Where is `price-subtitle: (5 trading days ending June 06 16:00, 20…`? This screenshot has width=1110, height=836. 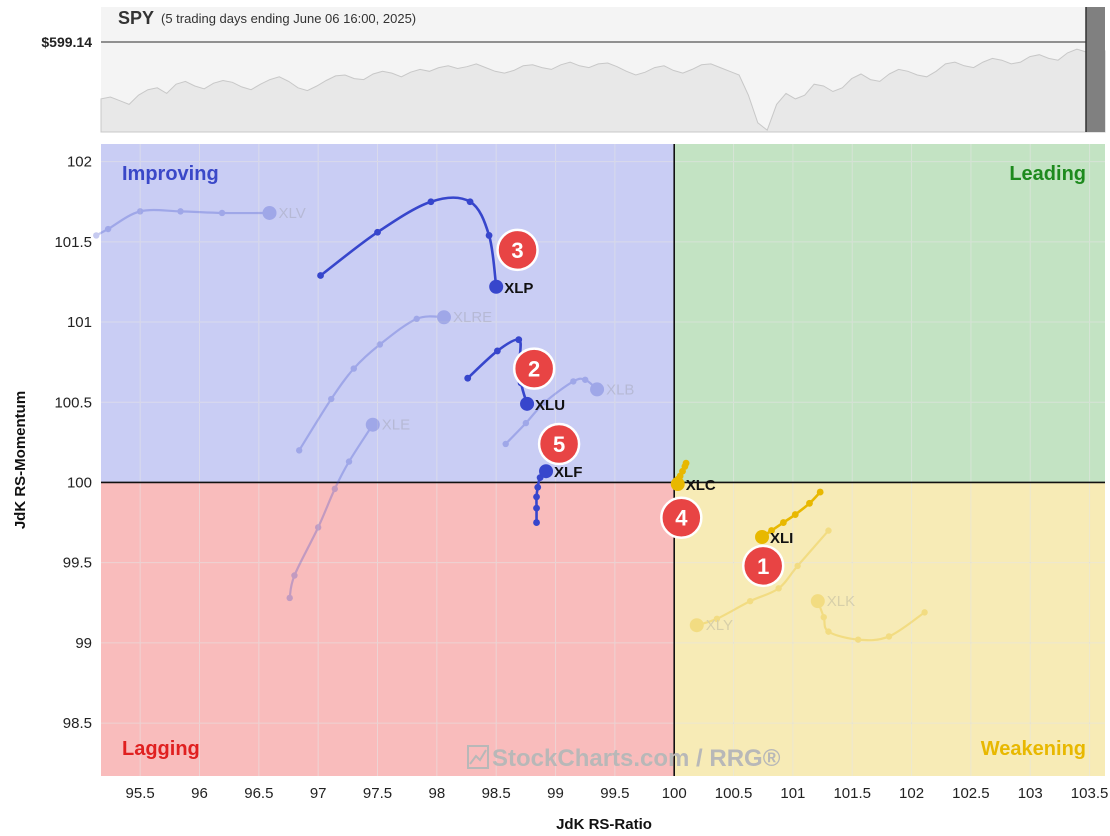 price-subtitle: (5 trading days ending June 06 16:00, 20… is located at coordinates (288, 18).